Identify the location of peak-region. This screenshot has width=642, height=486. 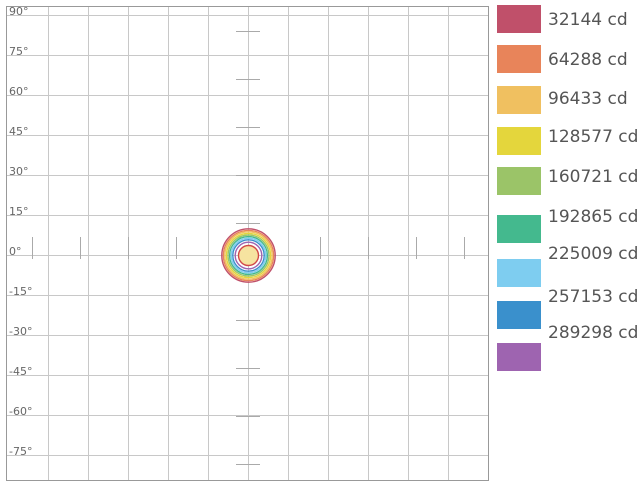
(248, 255).